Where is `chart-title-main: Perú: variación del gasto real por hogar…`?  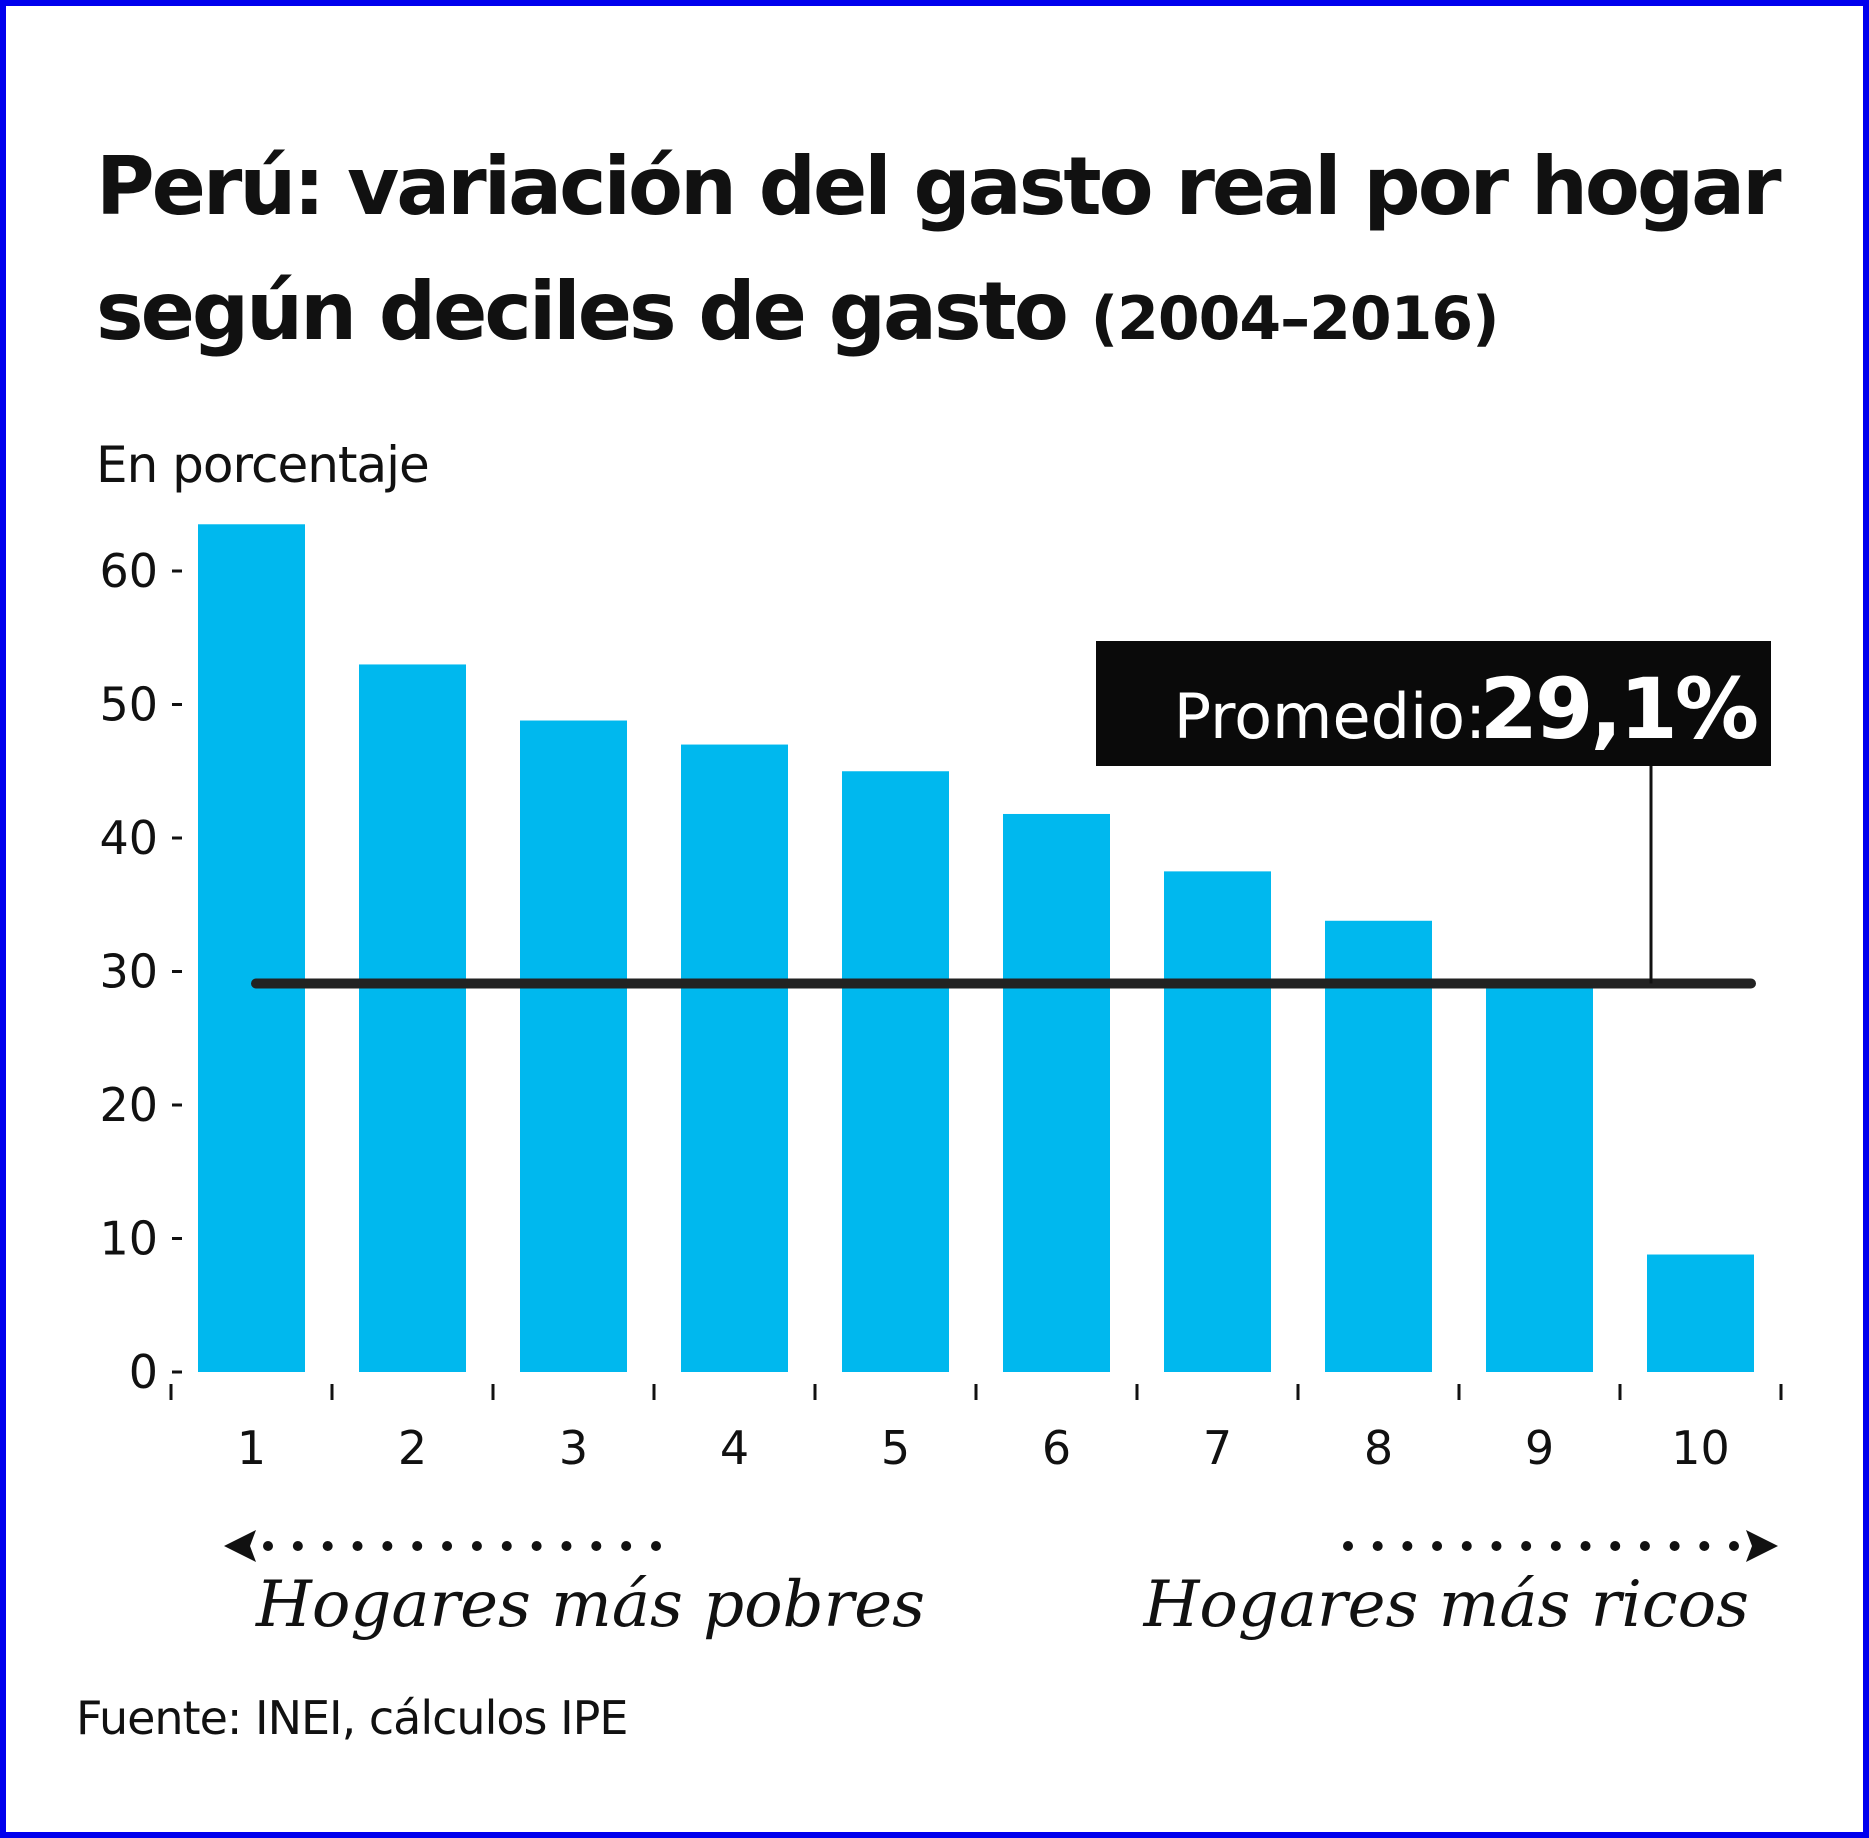
chart-title-main: Perú: variación del gasto real por hogar… is located at coordinates (939, 249).